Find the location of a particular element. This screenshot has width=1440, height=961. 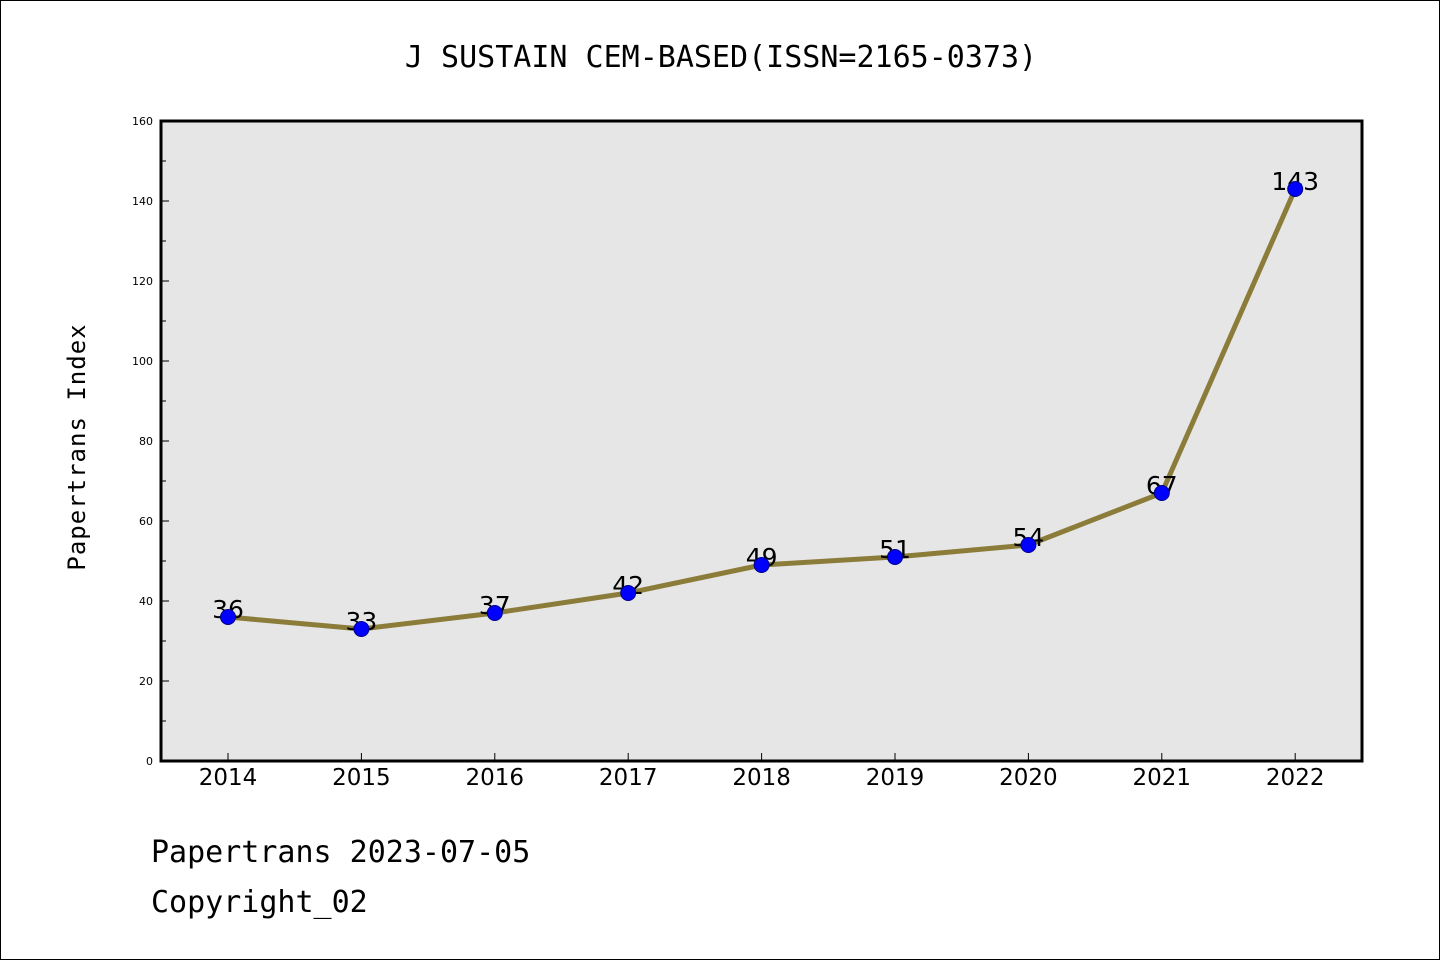

y-tick-label: 140 is located at coordinates (142, 201).